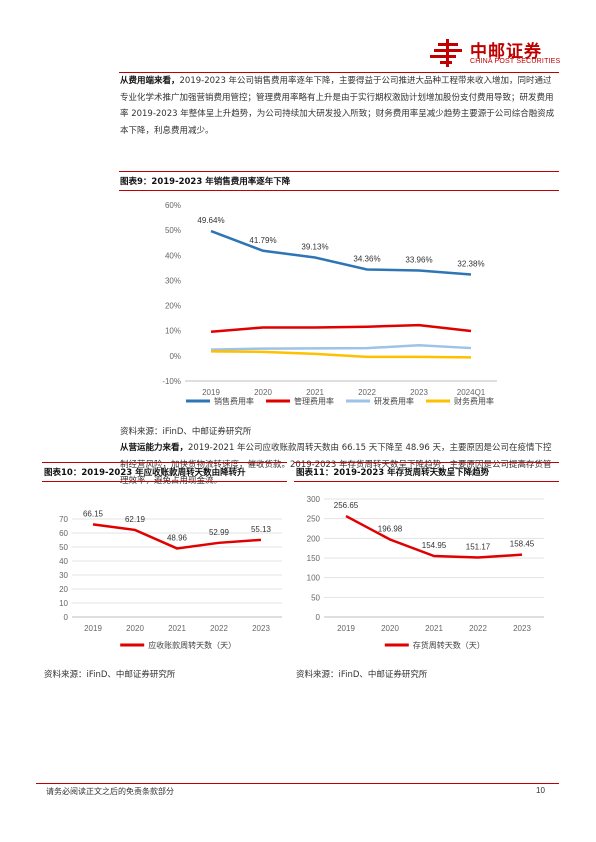  I want to click on figure11-data-label: 151.17, so click(478, 547).